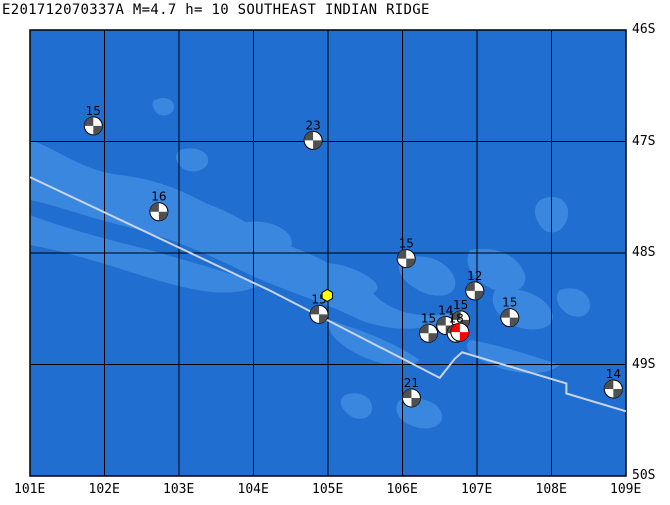 The height and width of the screenshot is (505, 670). Describe the element at coordinates (328, 489) in the screenshot. I see `longitude-tick-label: 105E` at that location.